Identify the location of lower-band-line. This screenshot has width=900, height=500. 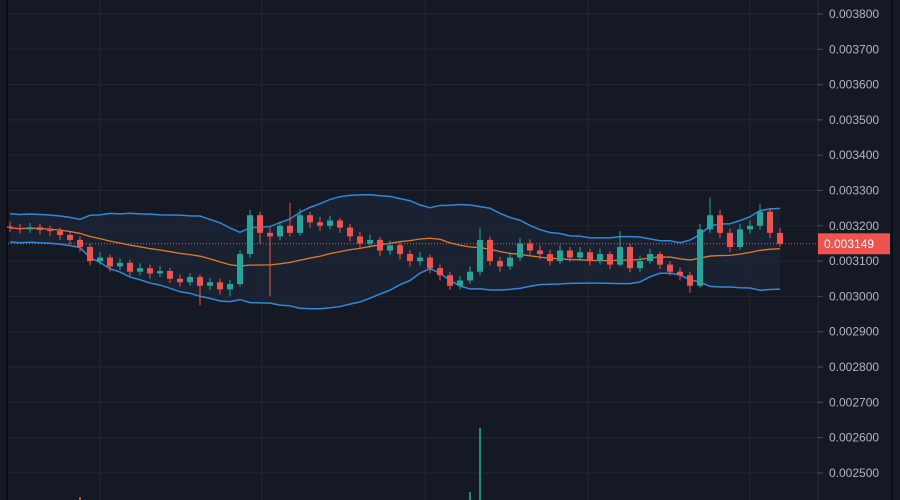
(395, 275).